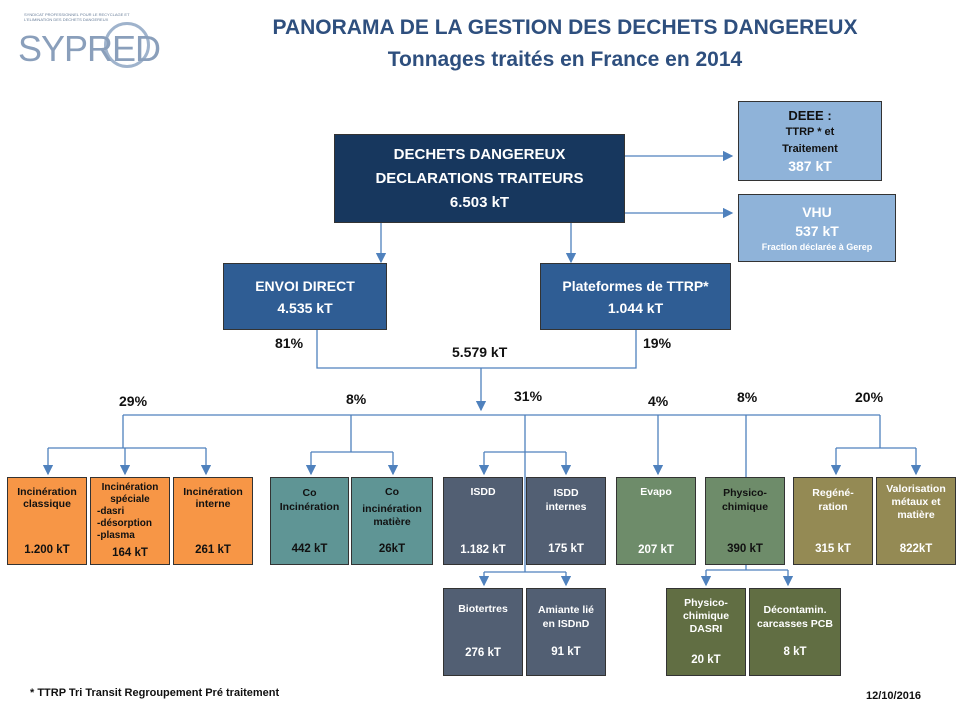  What do you see at coordinates (305, 285) in the screenshot?
I see `envoi-direct-label: ENVOI DIRECT` at bounding box center [305, 285].